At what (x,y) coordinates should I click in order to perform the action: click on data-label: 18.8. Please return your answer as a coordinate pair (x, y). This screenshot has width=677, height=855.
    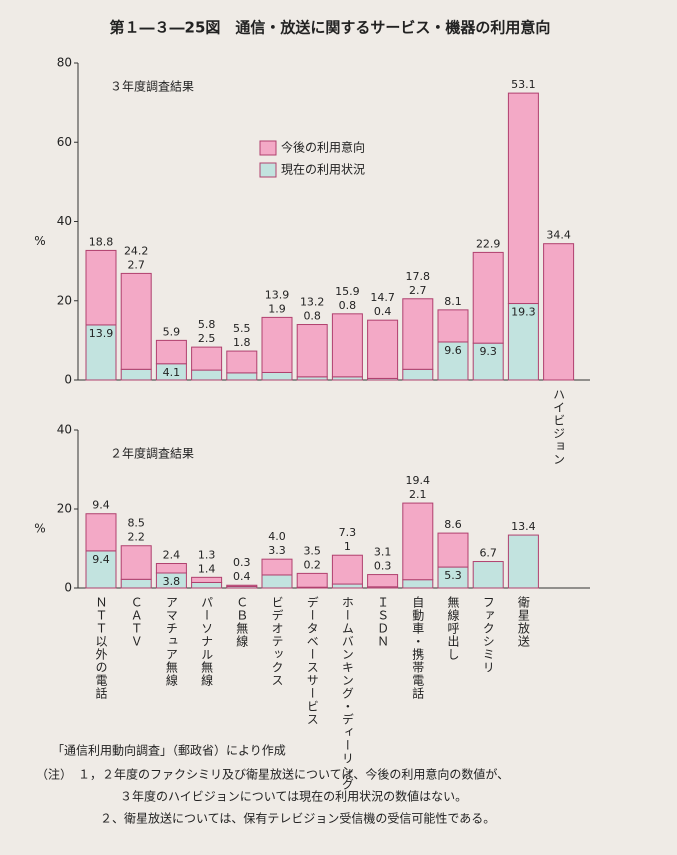
    Looking at the image, I should click on (101, 241).